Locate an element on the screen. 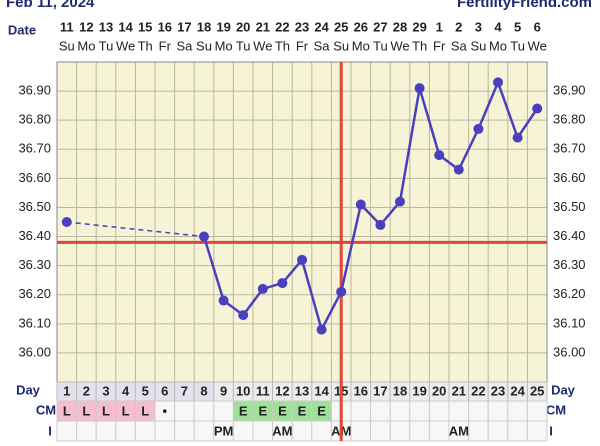  day-number: 7 is located at coordinates (184, 390).